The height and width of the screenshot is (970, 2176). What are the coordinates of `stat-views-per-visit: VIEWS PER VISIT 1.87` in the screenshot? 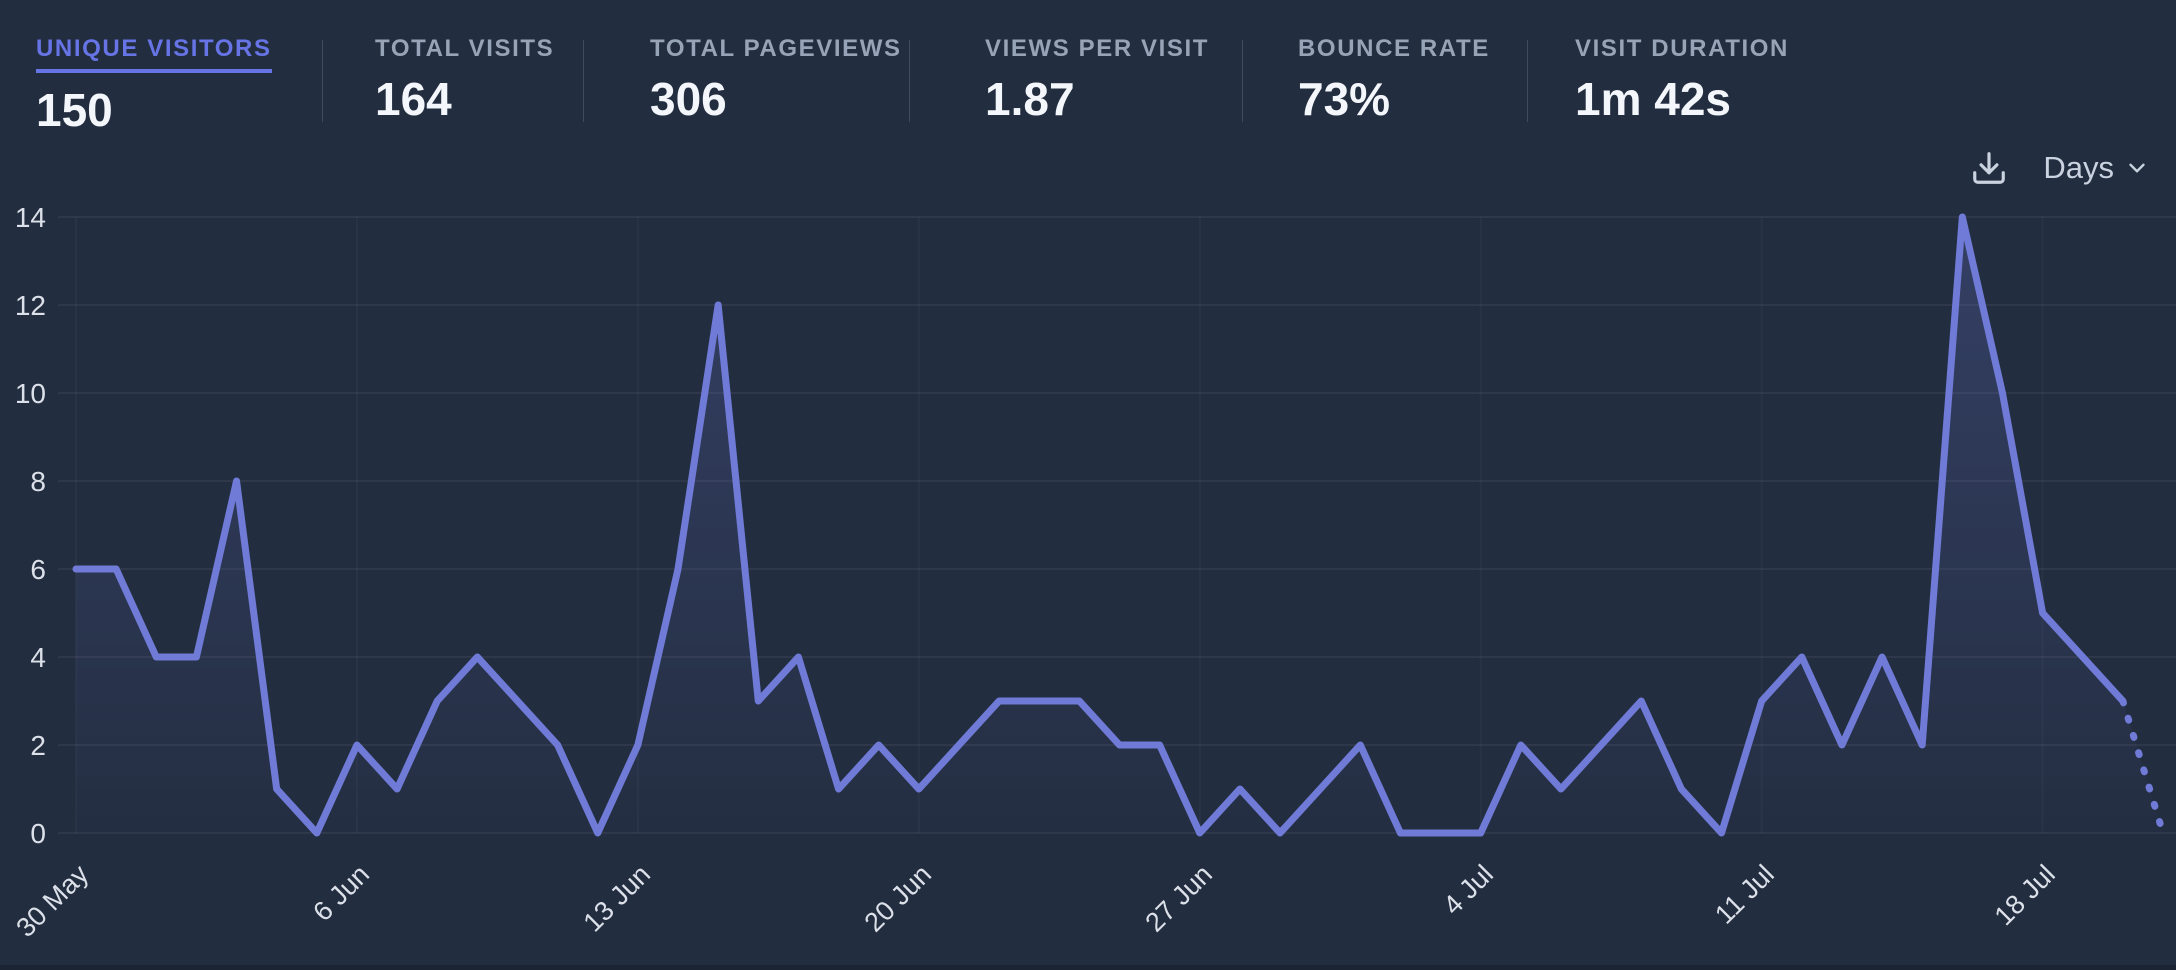 It's located at (1097, 80).